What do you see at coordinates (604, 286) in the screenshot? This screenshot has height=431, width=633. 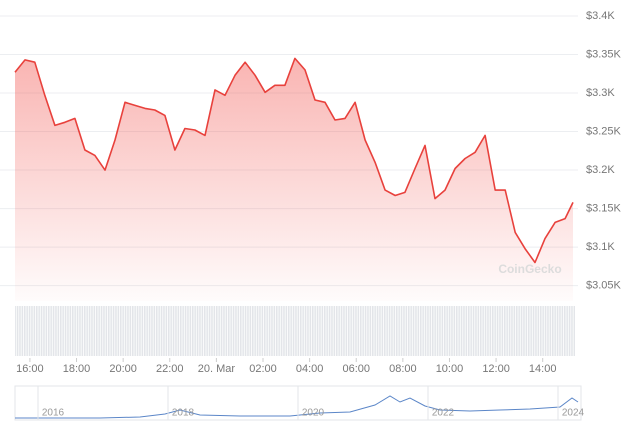 I see `y-tick-label: $3.05K` at bounding box center [604, 286].